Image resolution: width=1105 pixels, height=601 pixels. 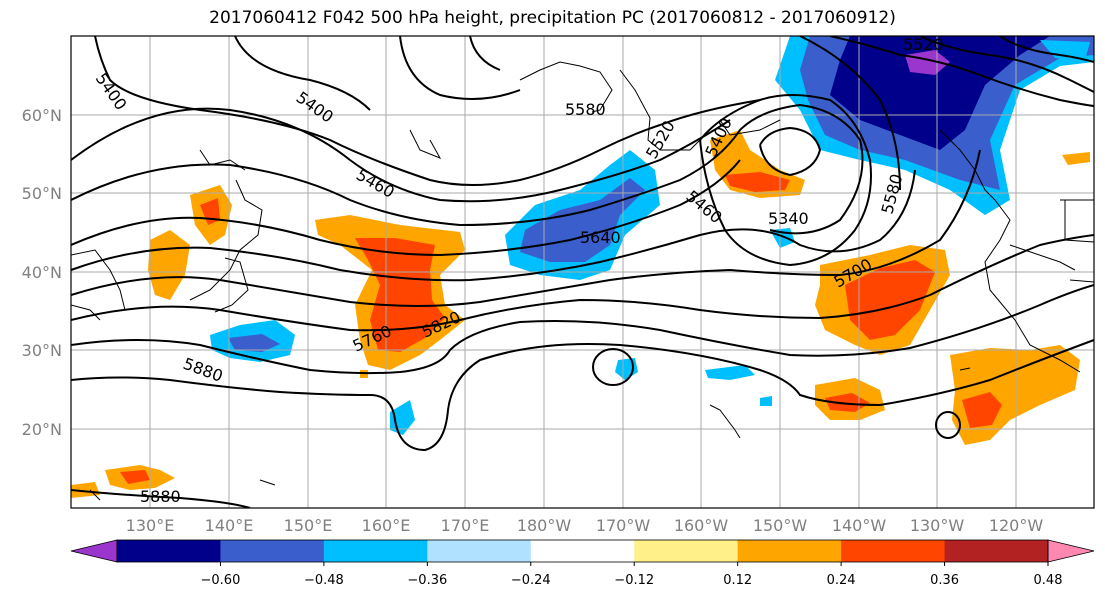 I want to click on contour-label: 5880, so click(x=160, y=496).